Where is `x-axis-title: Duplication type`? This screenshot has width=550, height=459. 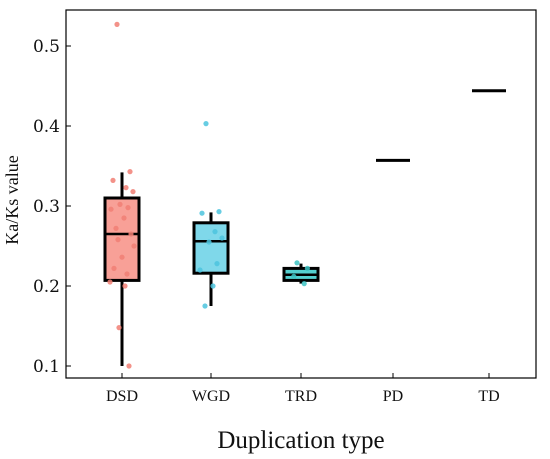
x-axis-title: Duplication type is located at coordinates (300, 440).